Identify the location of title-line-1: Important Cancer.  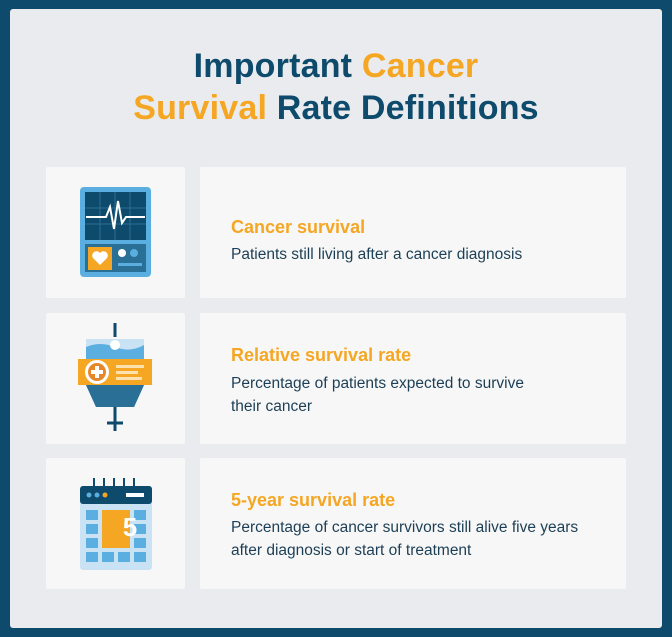
(336, 66).